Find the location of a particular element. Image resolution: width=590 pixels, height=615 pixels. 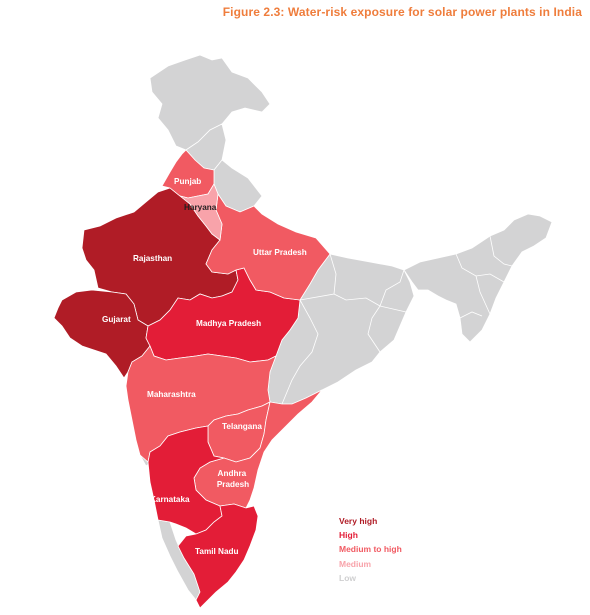

label-telangana: Telangana is located at coordinates (242, 426).